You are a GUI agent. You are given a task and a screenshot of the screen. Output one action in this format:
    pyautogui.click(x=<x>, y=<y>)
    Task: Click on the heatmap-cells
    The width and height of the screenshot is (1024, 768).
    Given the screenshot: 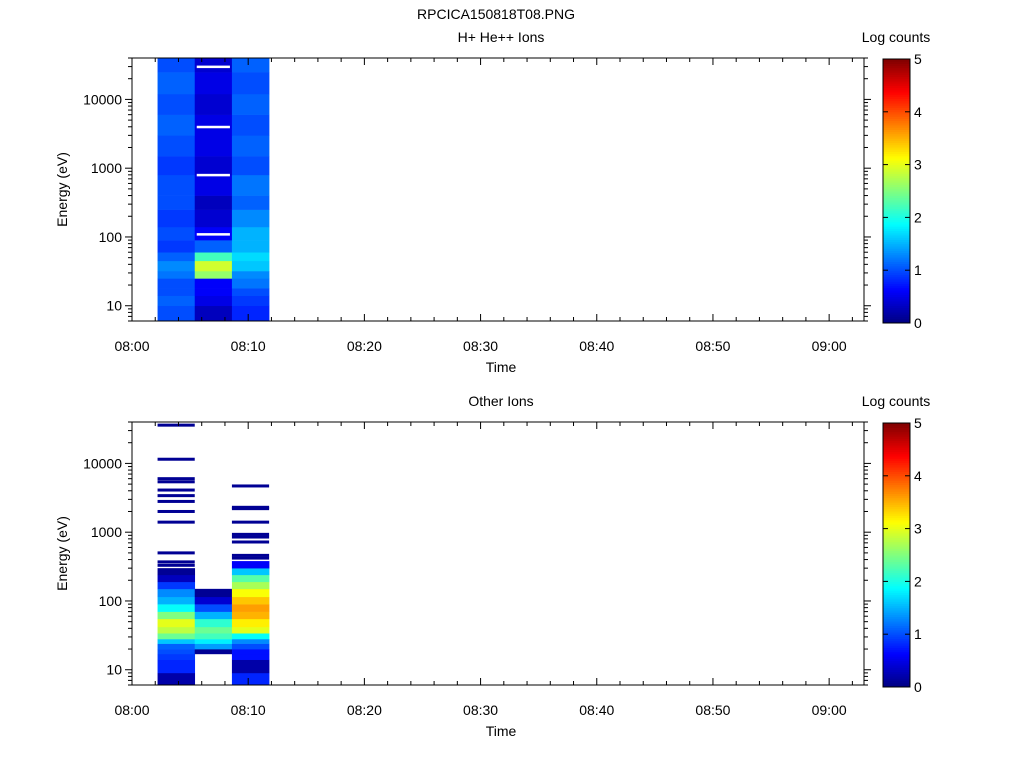 What is the action you would take?
    pyautogui.click(x=213, y=554)
    